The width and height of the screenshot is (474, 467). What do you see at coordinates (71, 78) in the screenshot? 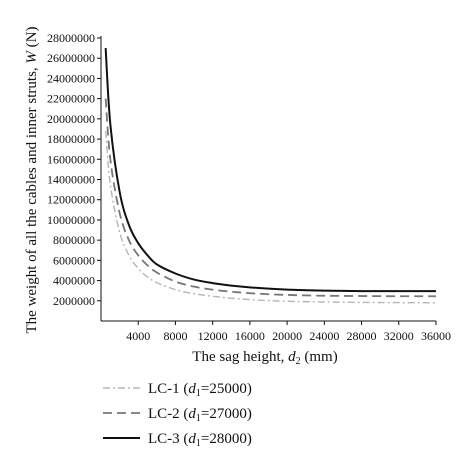
I see `y-tick-label: 24000000` at bounding box center [71, 78].